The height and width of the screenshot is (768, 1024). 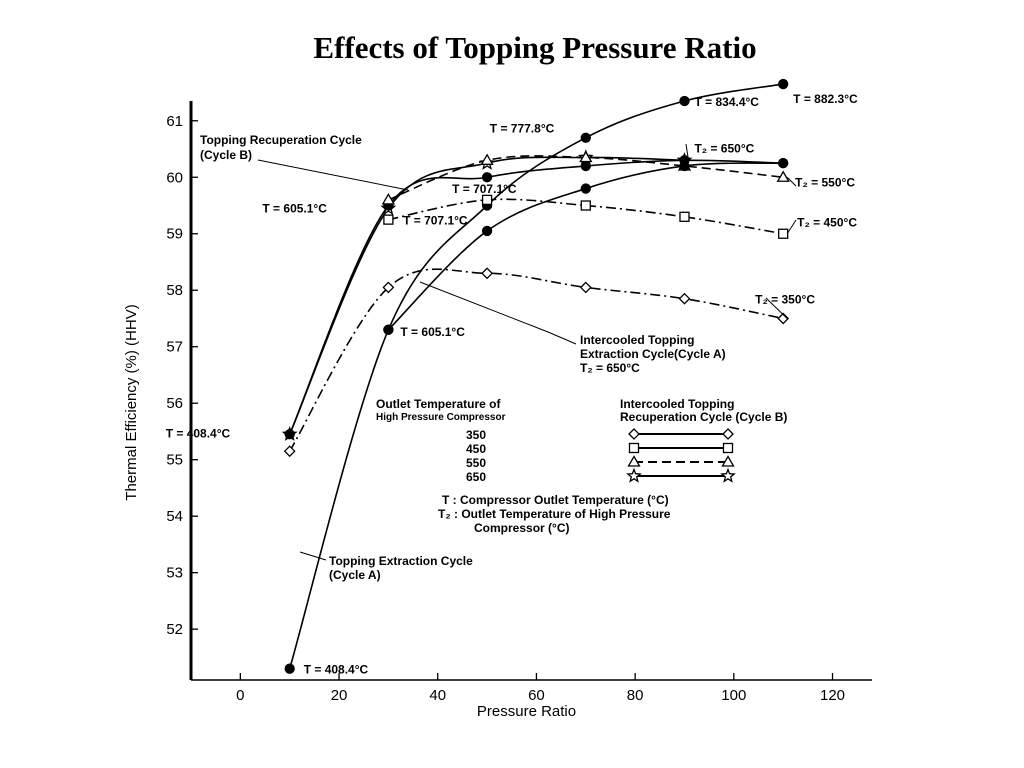 I want to click on y-tick-label: 59, so click(x=174, y=234).